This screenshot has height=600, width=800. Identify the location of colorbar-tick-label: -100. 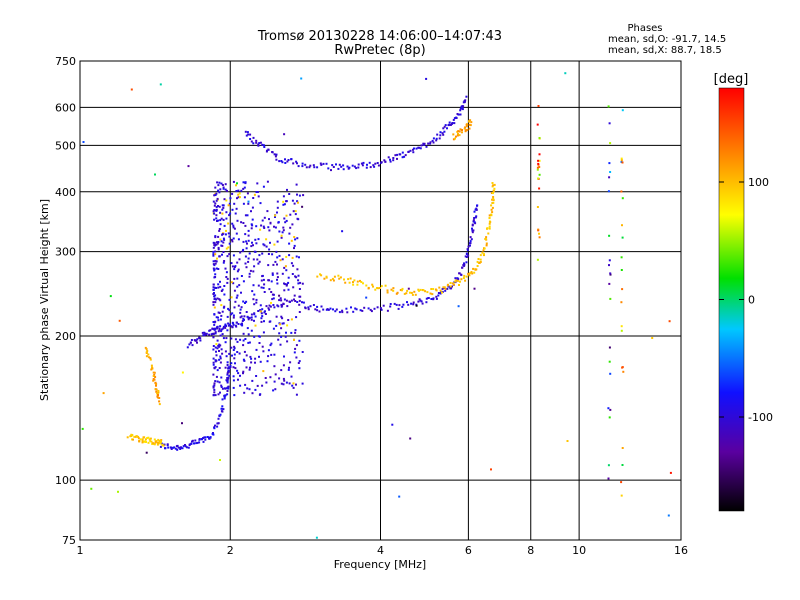
(760, 417).